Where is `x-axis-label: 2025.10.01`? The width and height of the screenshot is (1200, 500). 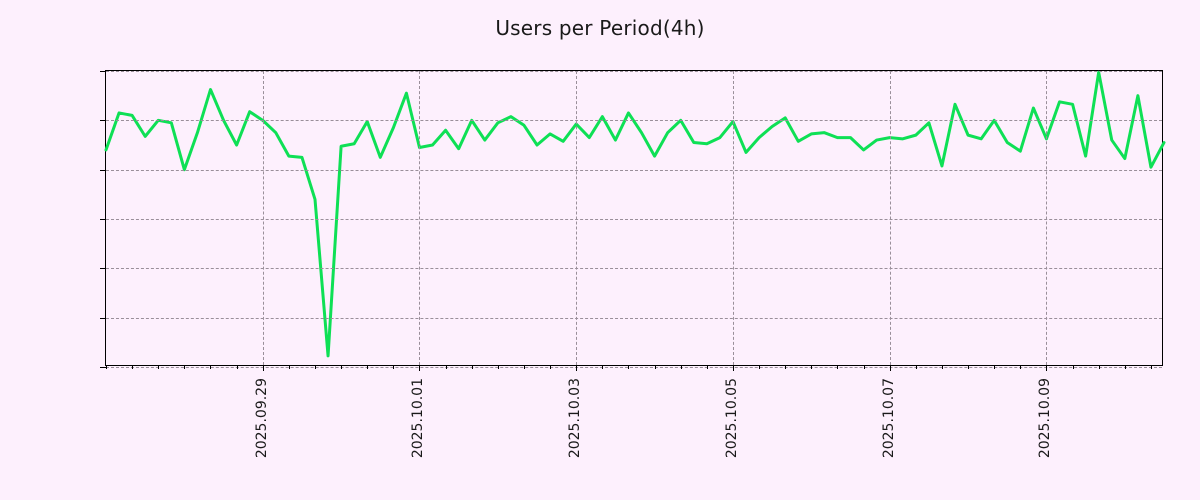
x-axis-label: 2025.10.01 is located at coordinates (418, 418).